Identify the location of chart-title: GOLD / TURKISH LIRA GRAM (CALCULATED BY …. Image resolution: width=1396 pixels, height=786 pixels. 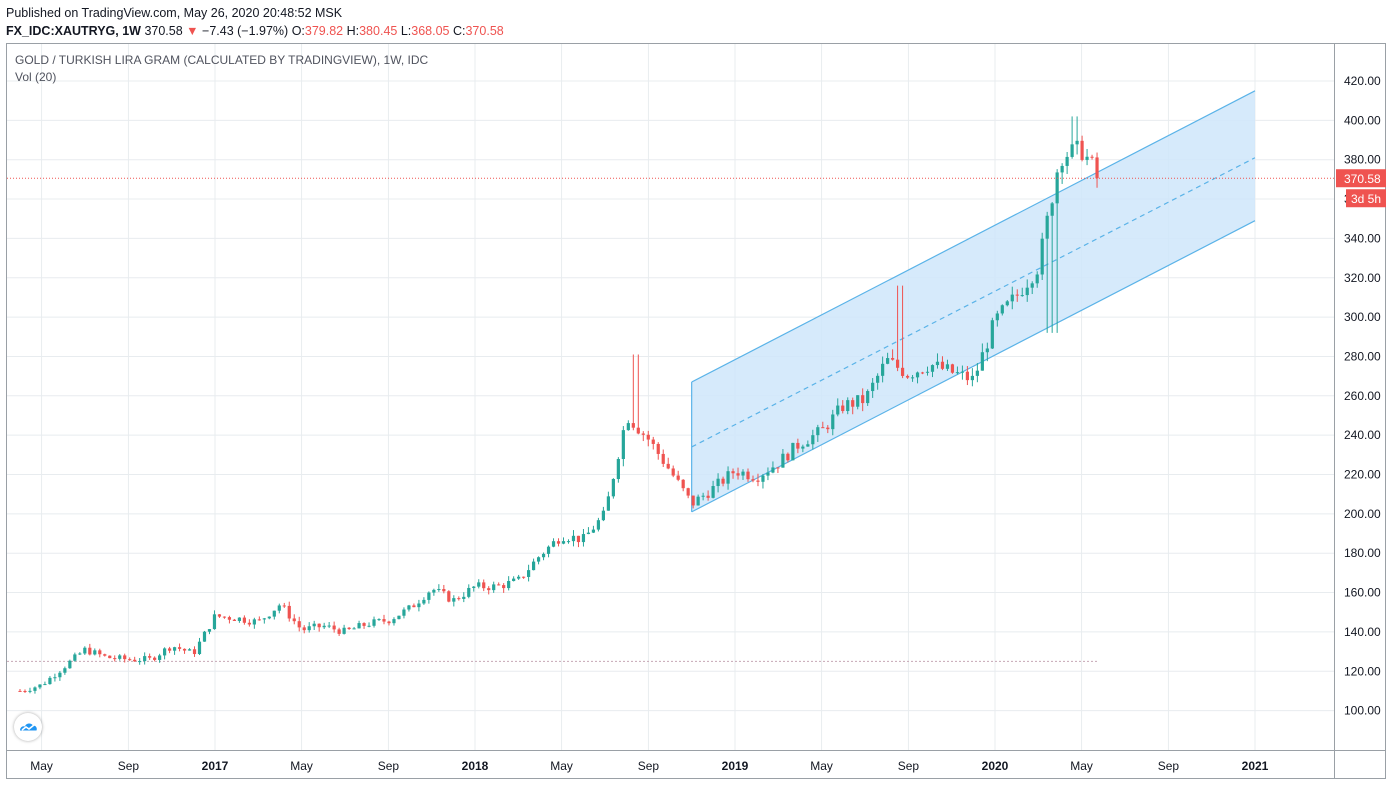
(222, 60).